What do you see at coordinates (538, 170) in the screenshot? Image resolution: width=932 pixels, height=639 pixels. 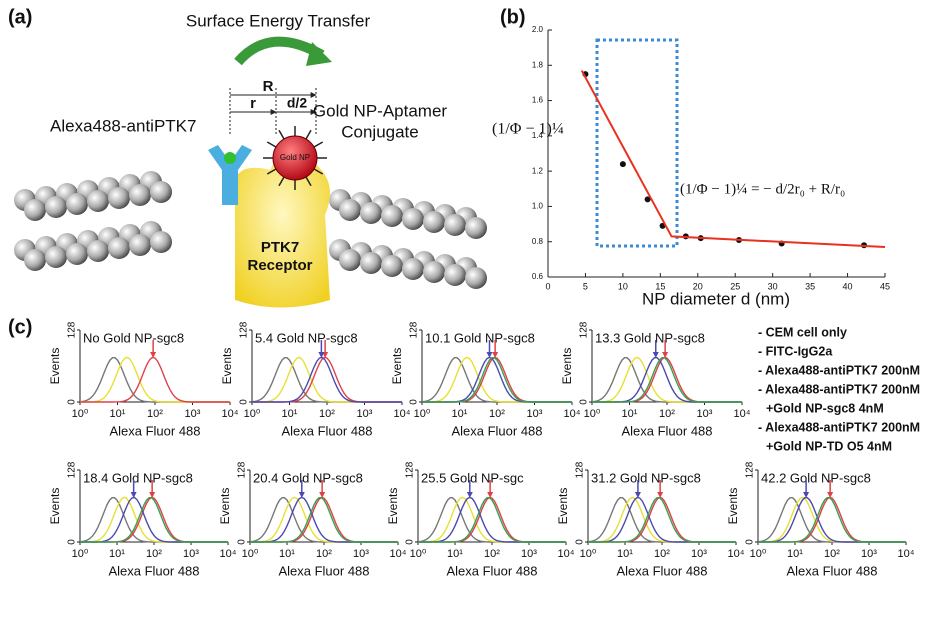 I see `y-tick-label: 1.2` at bounding box center [538, 170].